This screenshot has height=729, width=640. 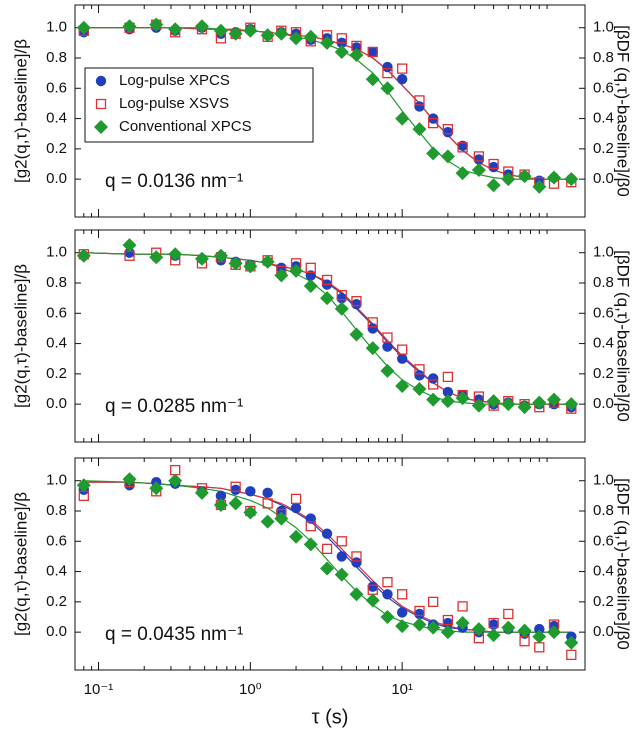 I want to click on annotation: q = 0.0435 nm⁻¹, so click(x=174, y=634).